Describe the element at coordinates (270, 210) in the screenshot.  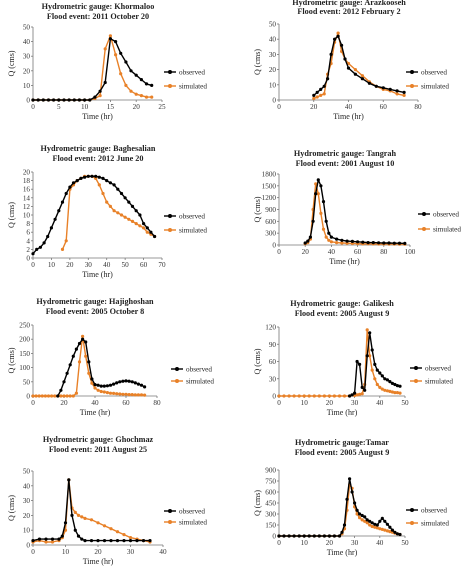
I see `y-tick-label: 900` at that location.